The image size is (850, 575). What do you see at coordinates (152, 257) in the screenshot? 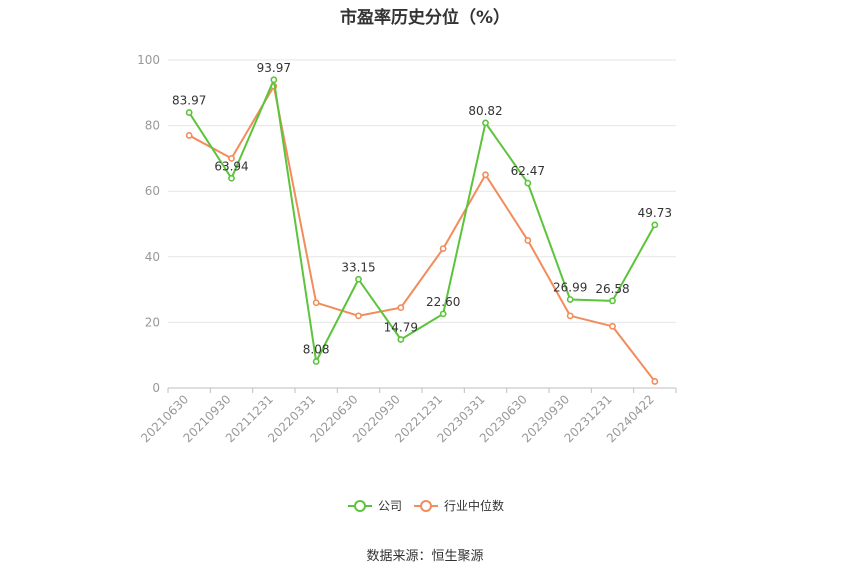
I see `y-tick-label: 40` at bounding box center [152, 257].